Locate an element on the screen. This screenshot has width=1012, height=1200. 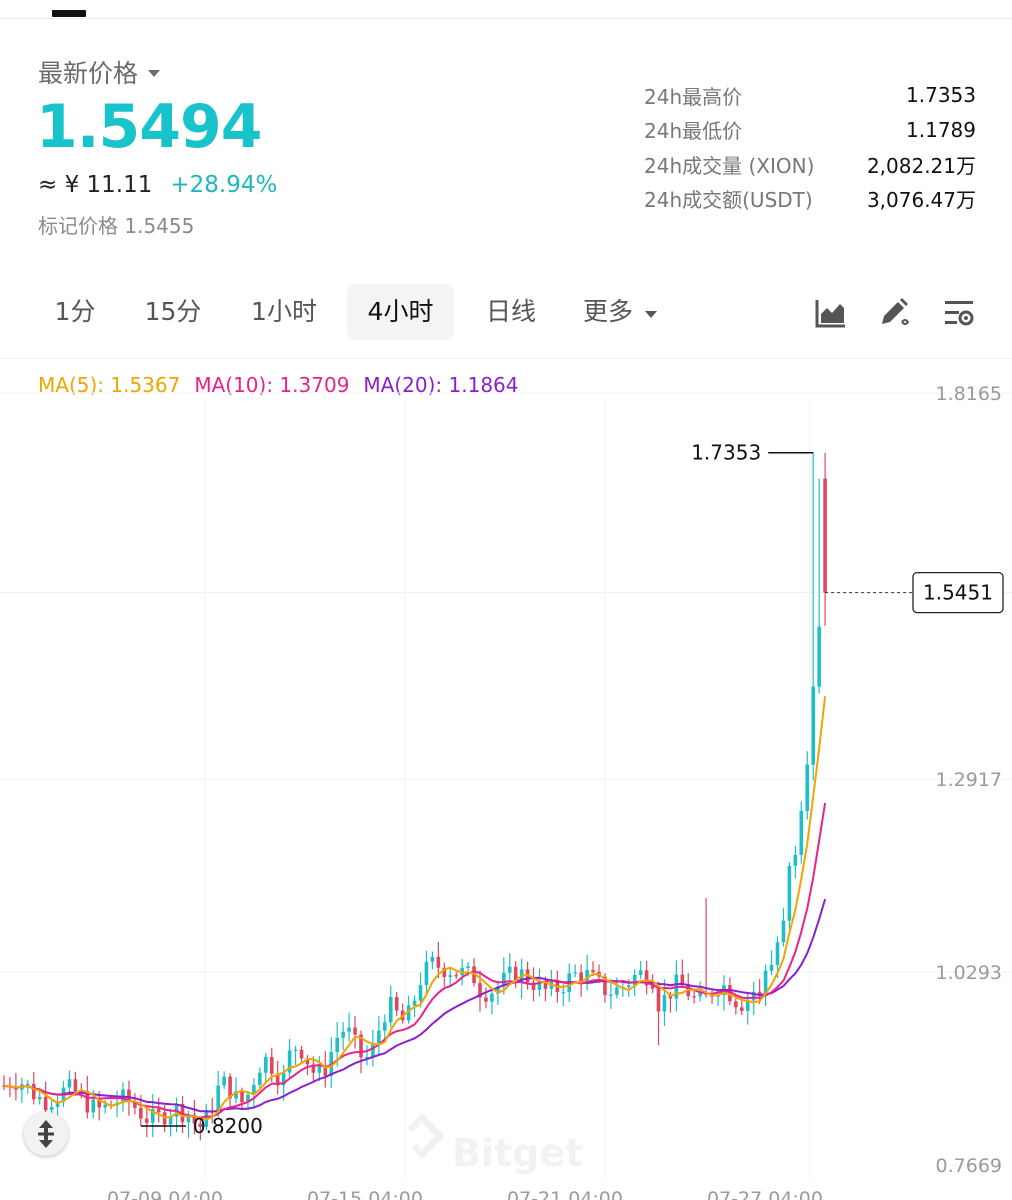
tab-label: 更多 is located at coordinates (608, 311).